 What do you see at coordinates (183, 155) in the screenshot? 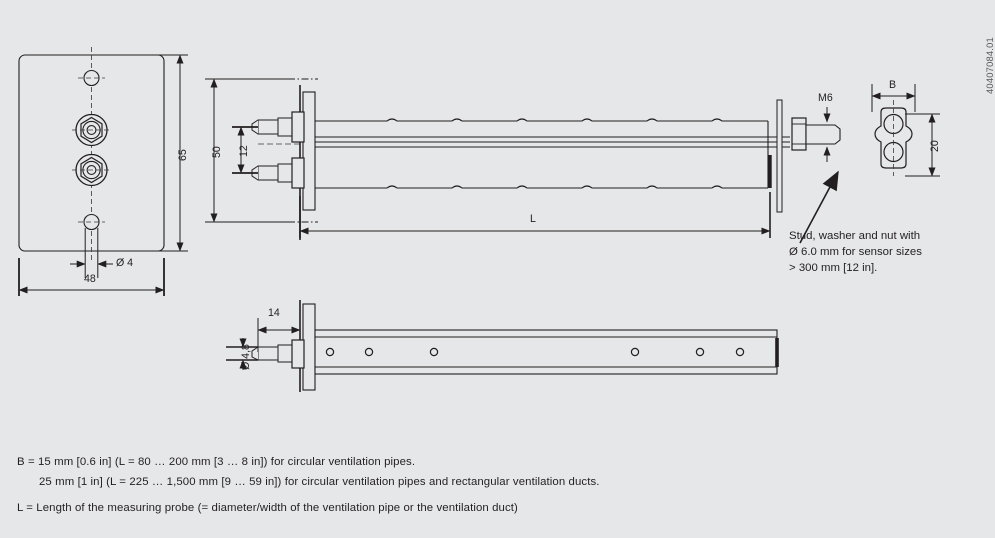
I see `dim-label-65: 65` at bounding box center [183, 155].